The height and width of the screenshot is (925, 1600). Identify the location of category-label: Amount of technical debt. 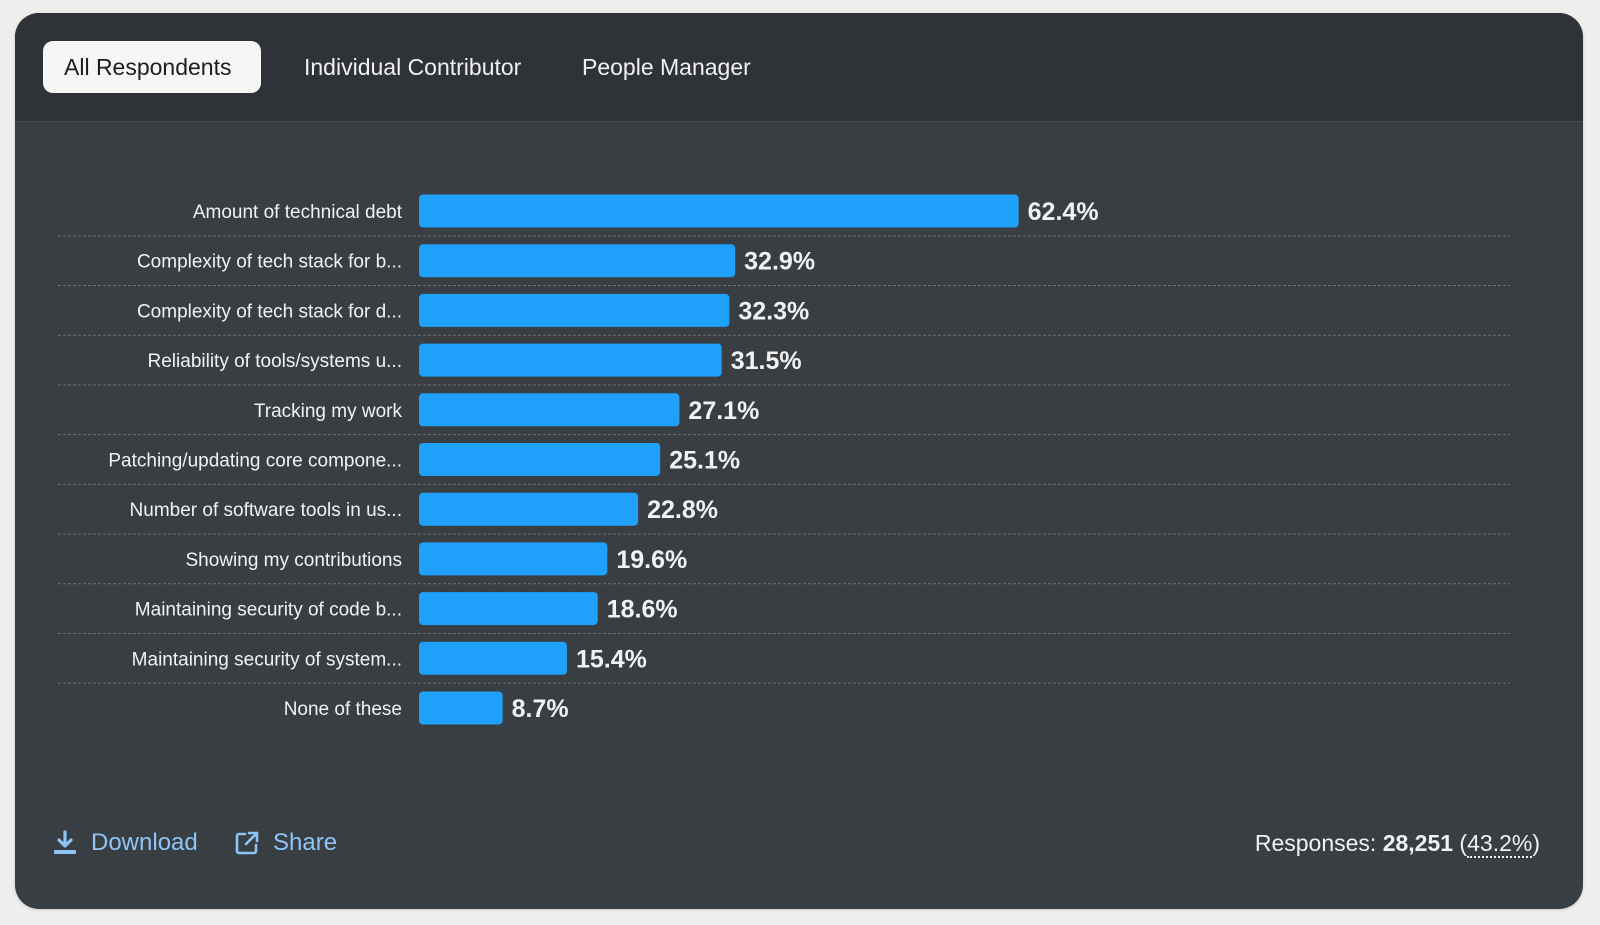
(298, 212).